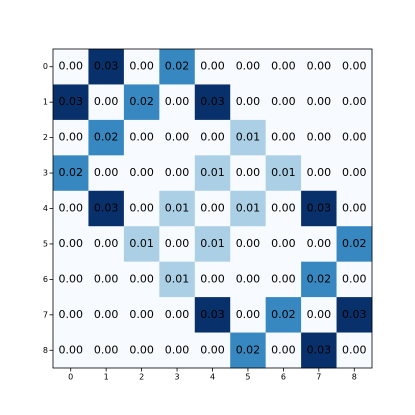 The image size is (415, 415). Describe the element at coordinates (45, 173) in the screenshot. I see `y-tick-label: 3` at that location.